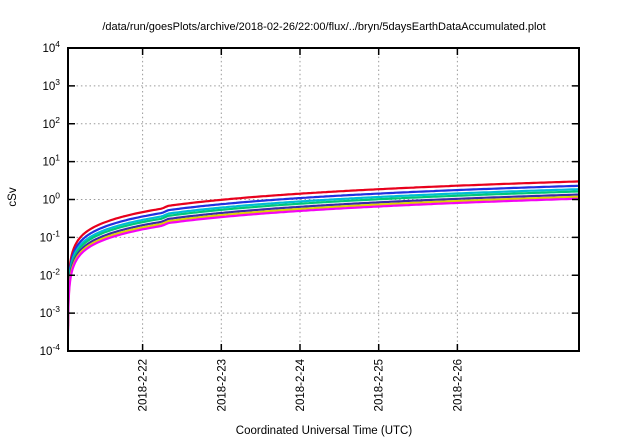 Image resolution: width=640 pixels, height=448 pixels. Describe the element at coordinates (222, 385) in the screenshot. I see `x-tick-label: 2018-2-23` at that location.